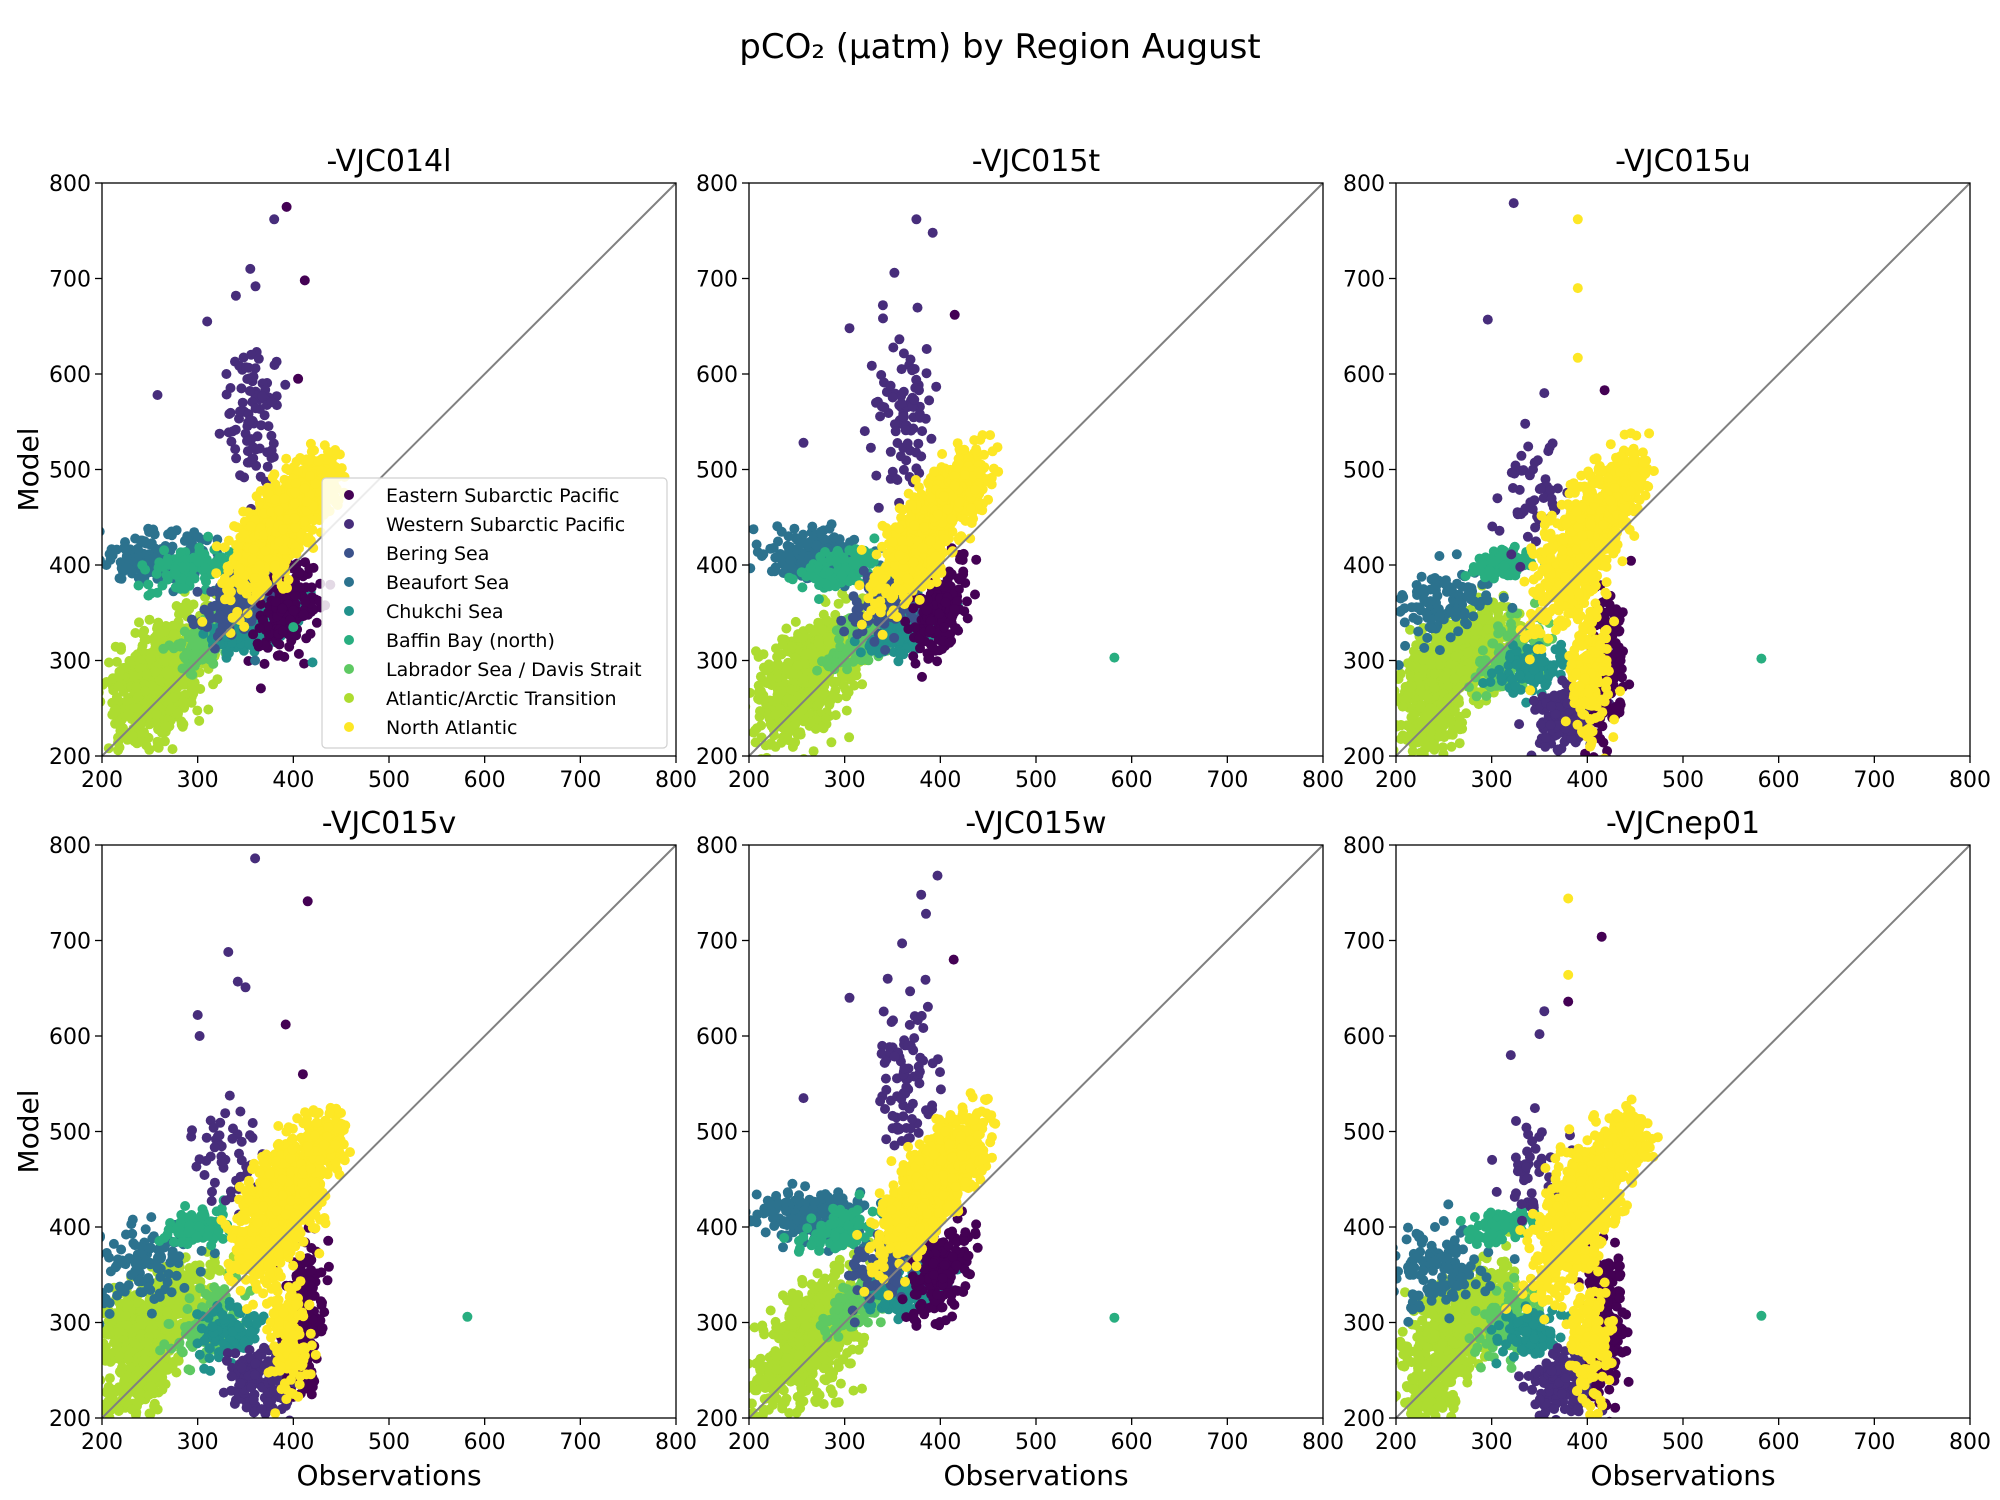 This screenshot has width=2000, height=1500. Describe the element at coordinates (934, 485) in the screenshot. I see `scatter-points` at that location.